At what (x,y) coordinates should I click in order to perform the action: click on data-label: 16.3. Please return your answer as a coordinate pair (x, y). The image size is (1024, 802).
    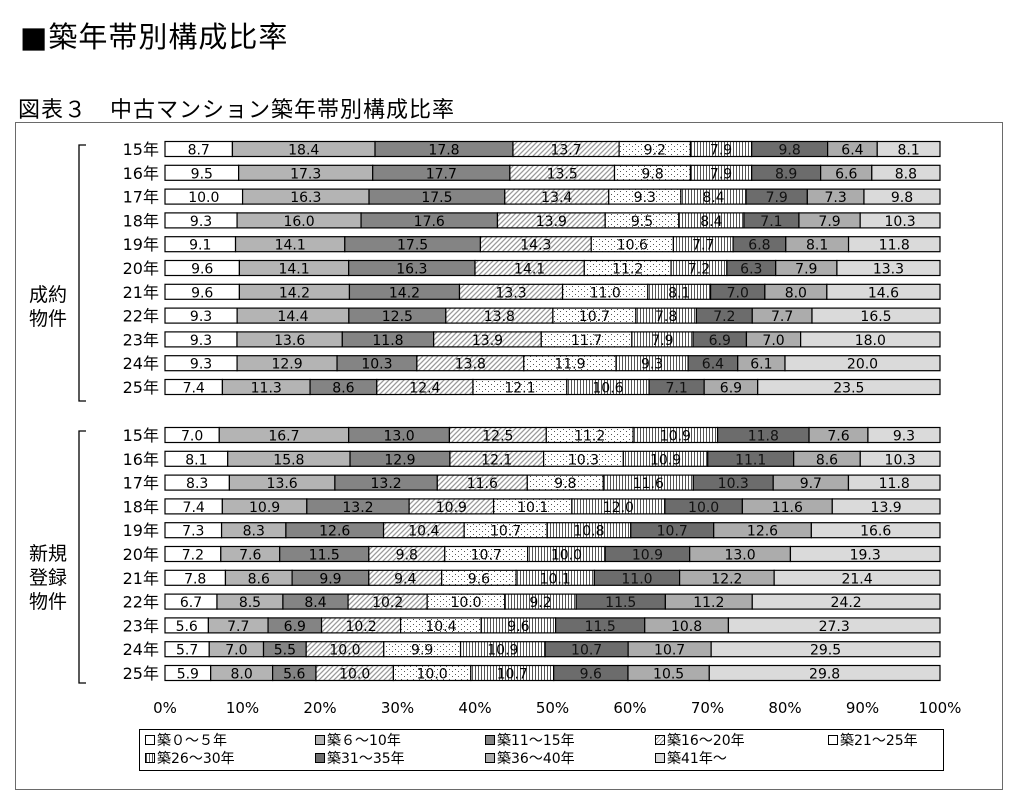
    Looking at the image, I should click on (305, 198).